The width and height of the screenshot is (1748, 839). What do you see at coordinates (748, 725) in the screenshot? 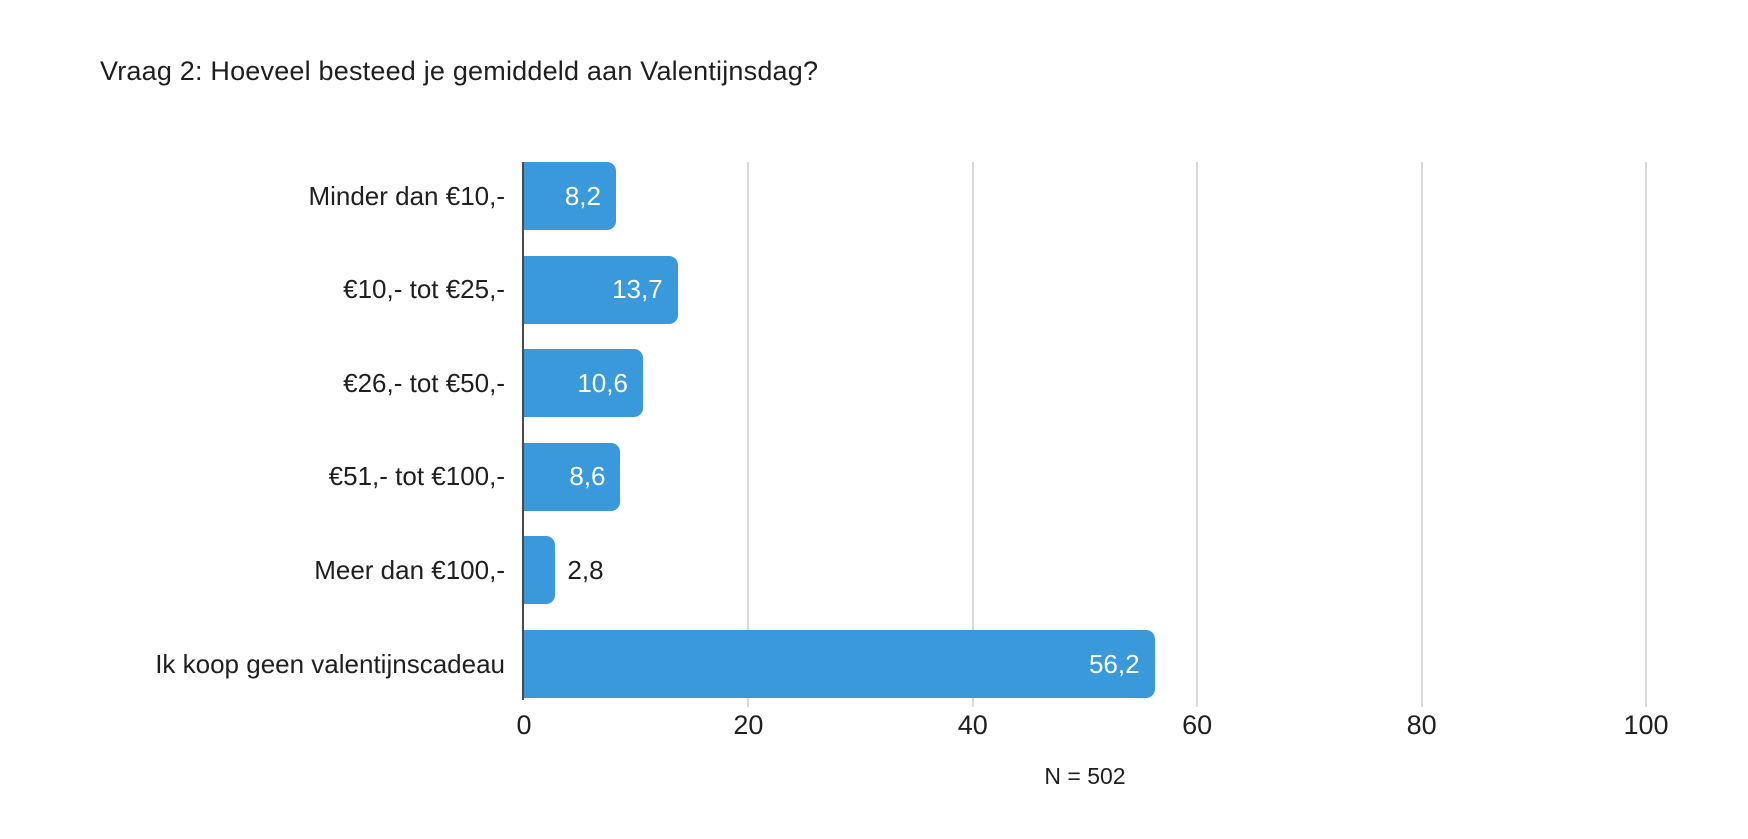
I see `x-axis-tick: 20` at bounding box center [748, 725].